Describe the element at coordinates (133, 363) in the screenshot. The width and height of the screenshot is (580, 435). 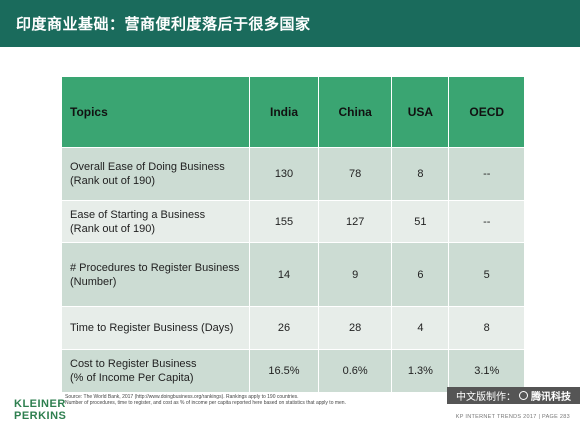
I see `row-topic-line: Cost to Register Business` at that location.